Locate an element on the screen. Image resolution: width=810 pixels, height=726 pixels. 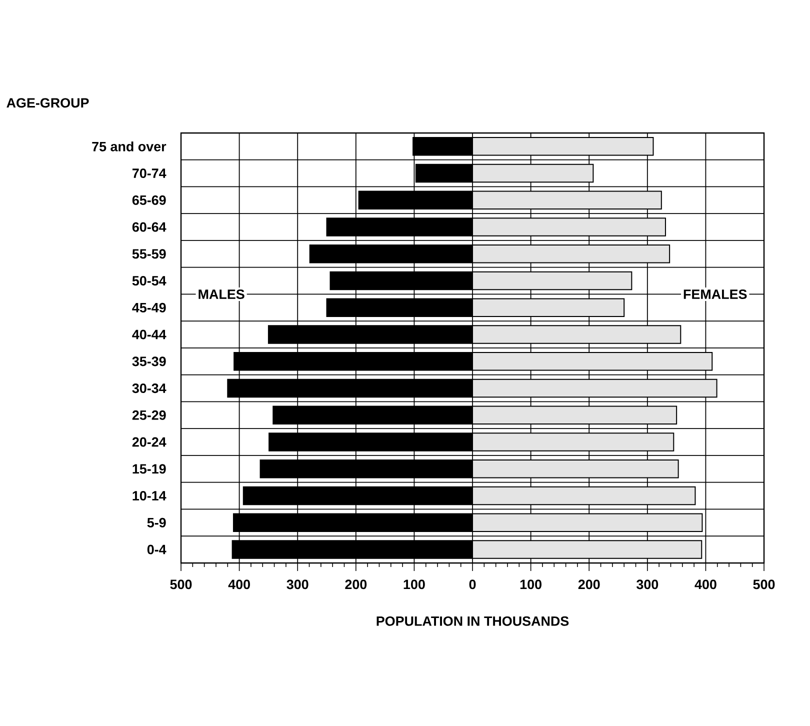
y-tick-label: 60-64 is located at coordinates (149, 227).